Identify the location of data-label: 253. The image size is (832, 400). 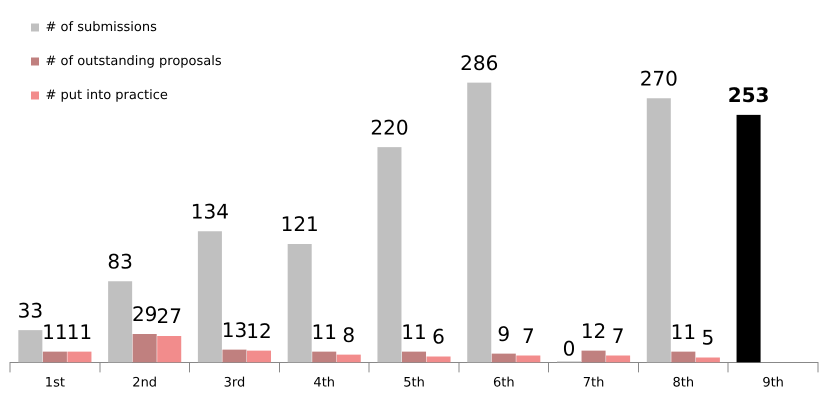
(749, 95).